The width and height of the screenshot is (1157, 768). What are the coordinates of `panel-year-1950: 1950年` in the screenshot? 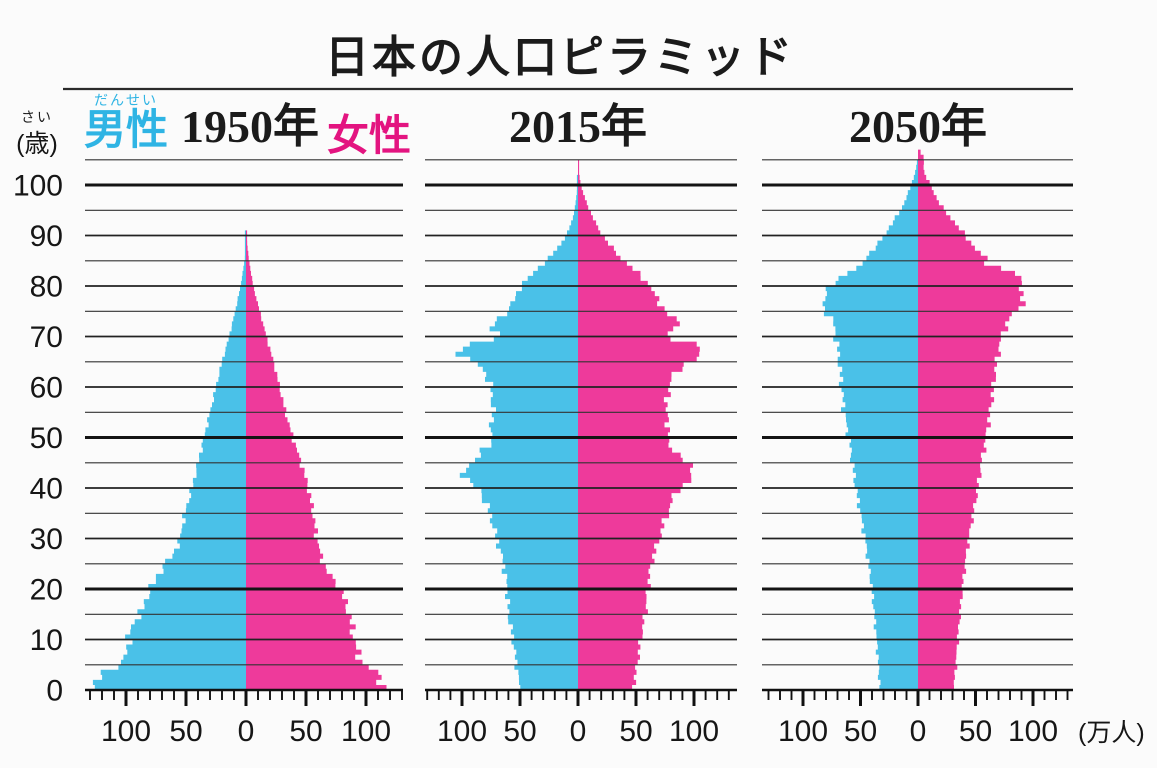 It's located at (250, 126).